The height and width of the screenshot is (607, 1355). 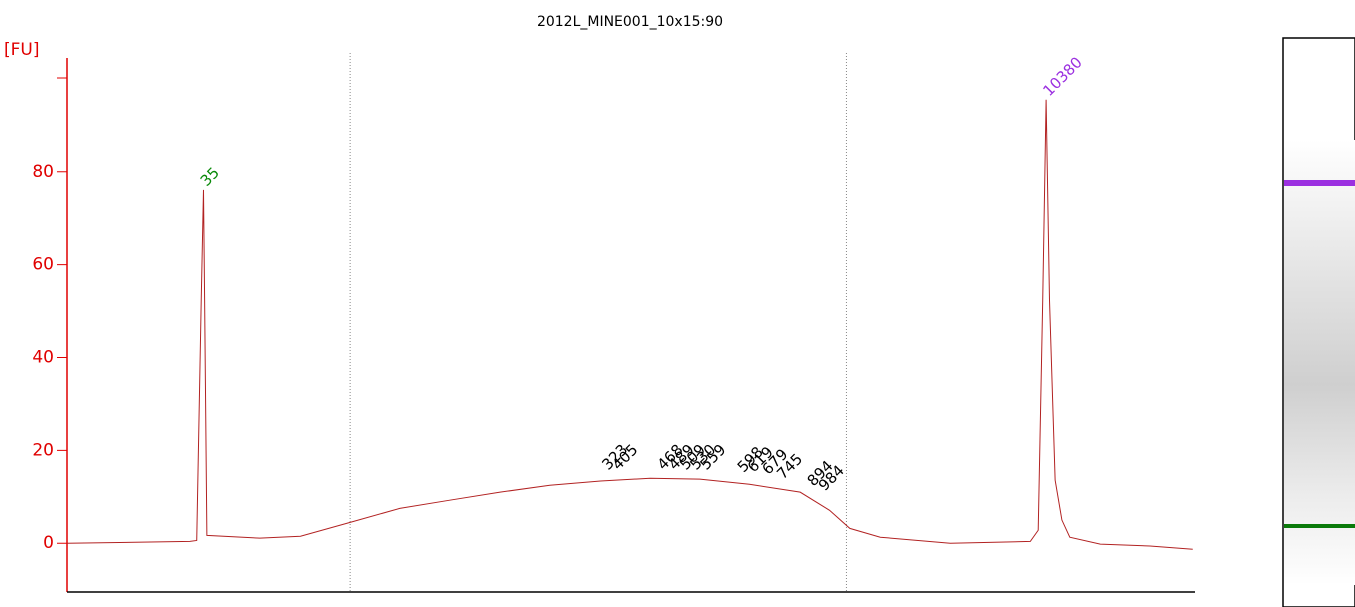 I want to click on y-axis-label: [FU], so click(x=22, y=50).